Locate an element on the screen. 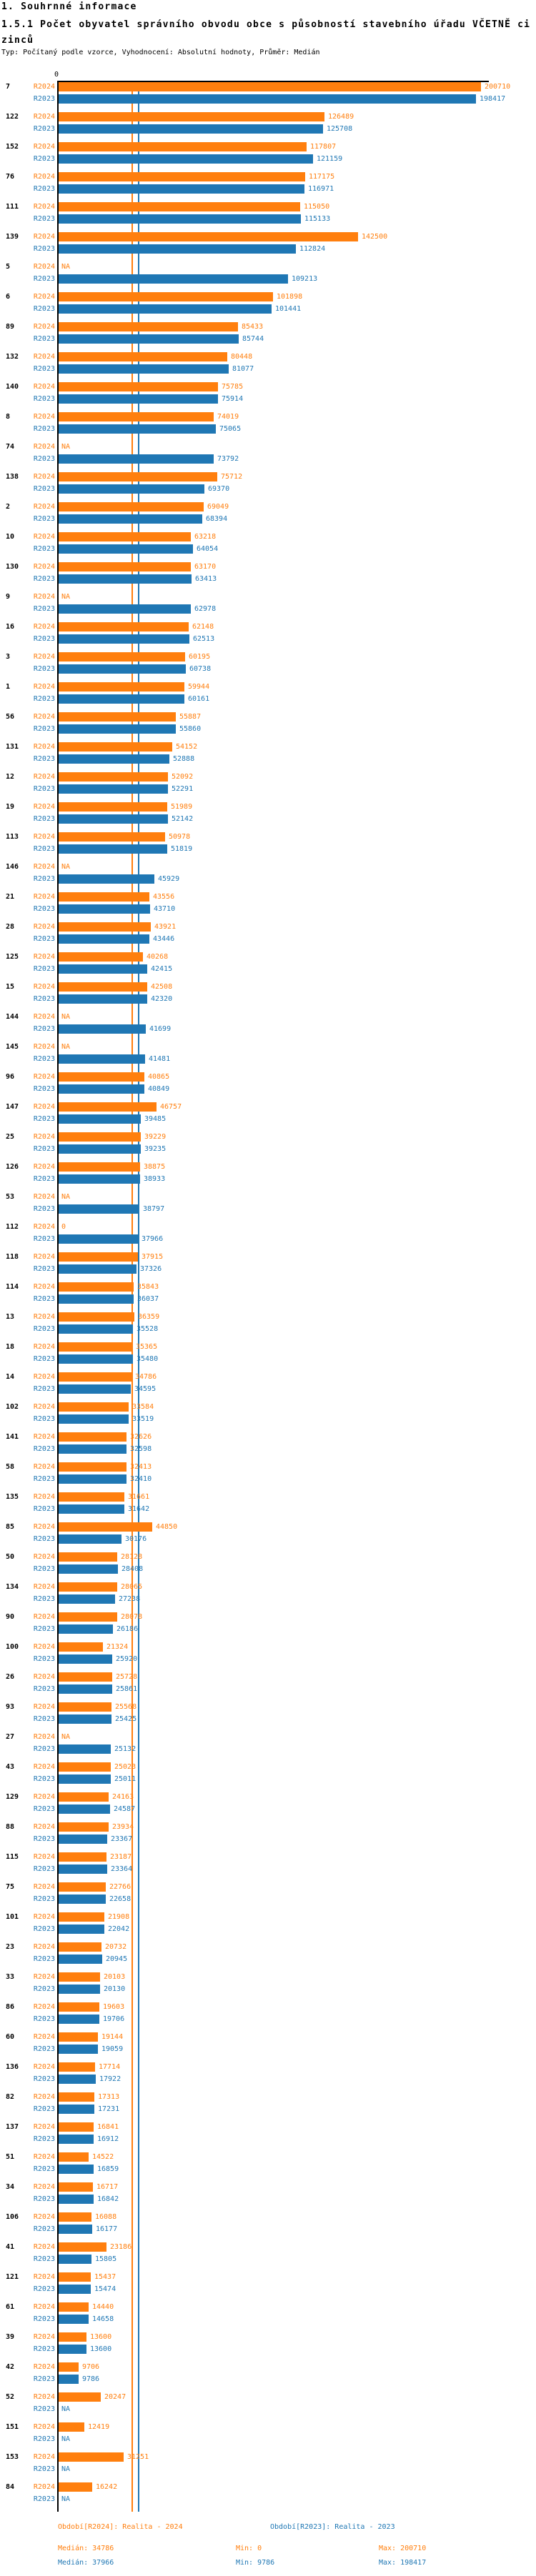  value-r2024: 43556 is located at coordinates (164, 897).